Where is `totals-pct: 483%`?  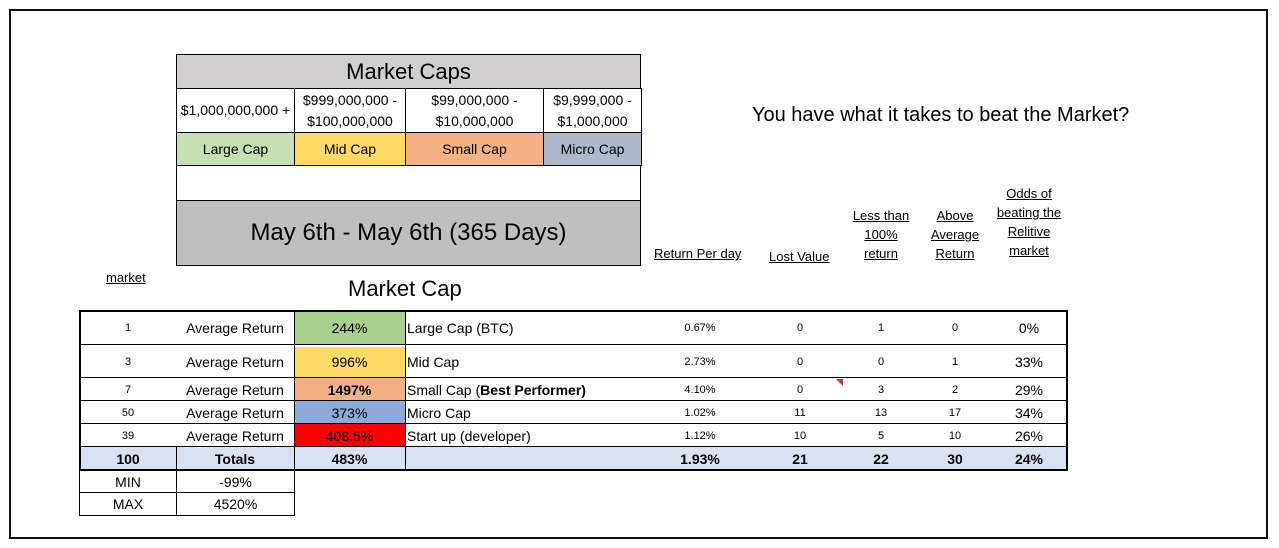 totals-pct: 483% is located at coordinates (349, 458).